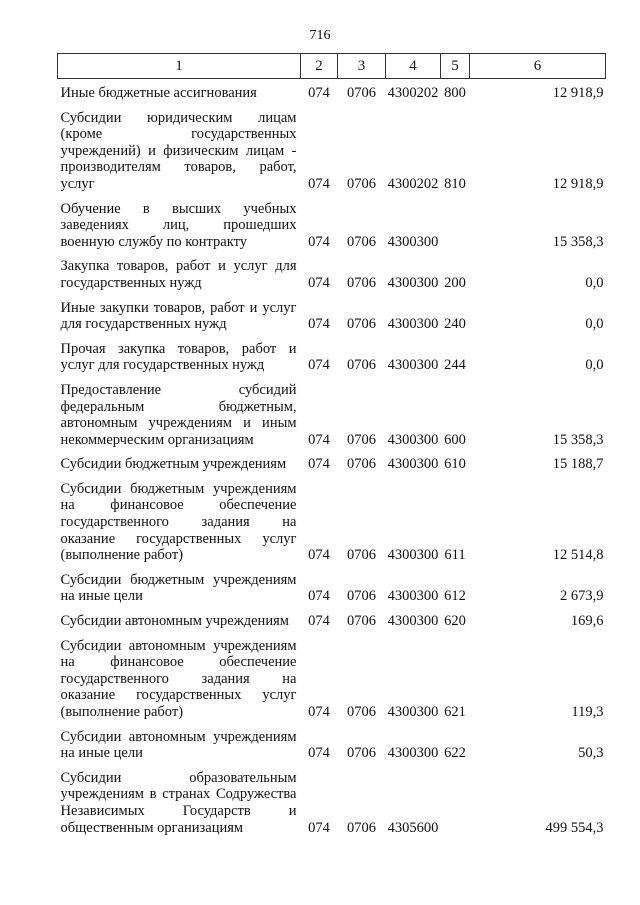 The height and width of the screenshot is (905, 640). I want to click on expense-type-code: 800, so click(455, 93).